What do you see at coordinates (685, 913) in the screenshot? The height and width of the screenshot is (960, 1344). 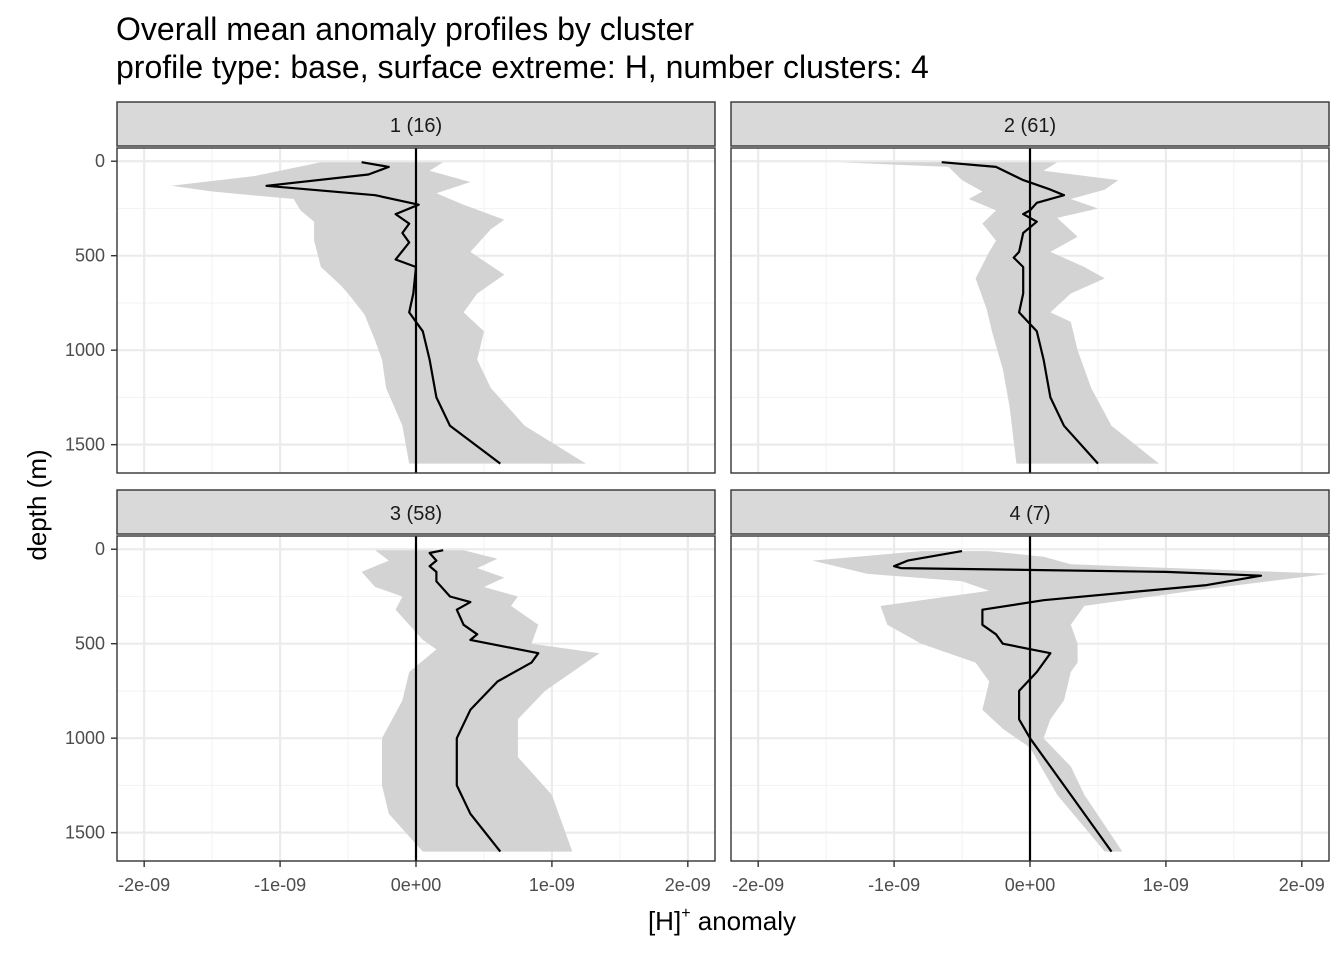 I see `x-axis-title-sup: +` at bounding box center [685, 913].